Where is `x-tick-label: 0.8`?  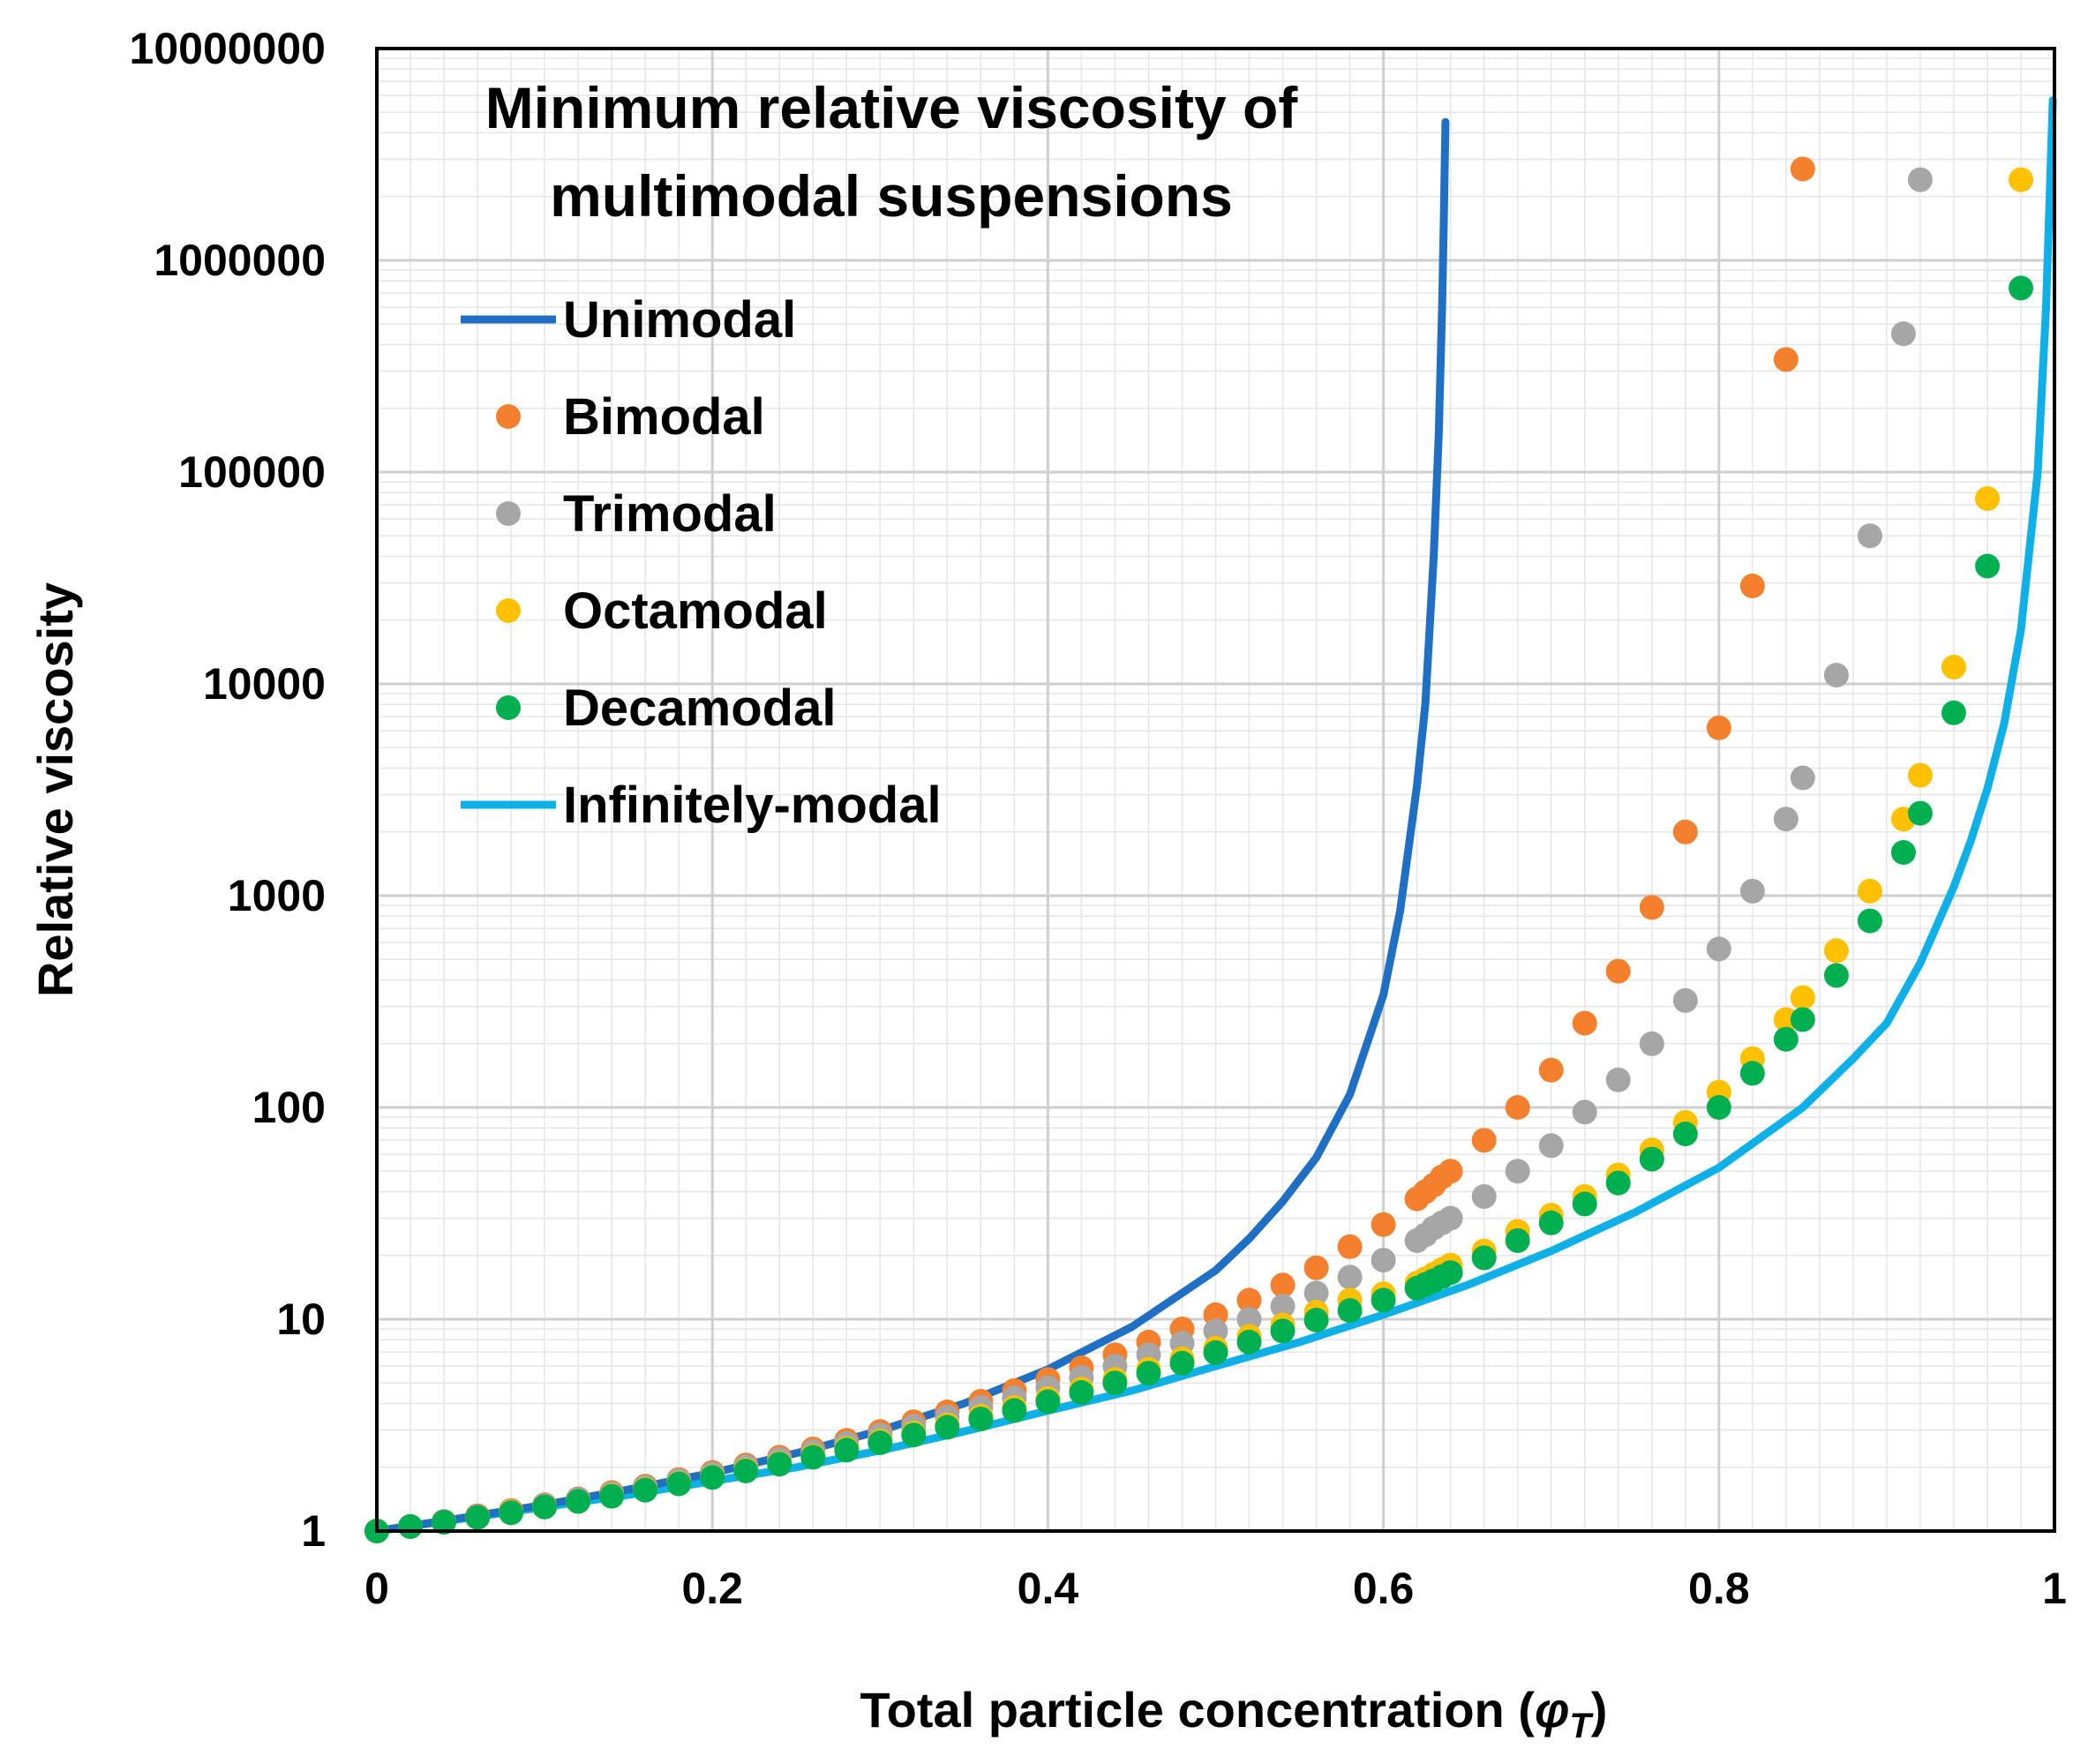 x-tick-label: 0.8 is located at coordinates (1719, 1588).